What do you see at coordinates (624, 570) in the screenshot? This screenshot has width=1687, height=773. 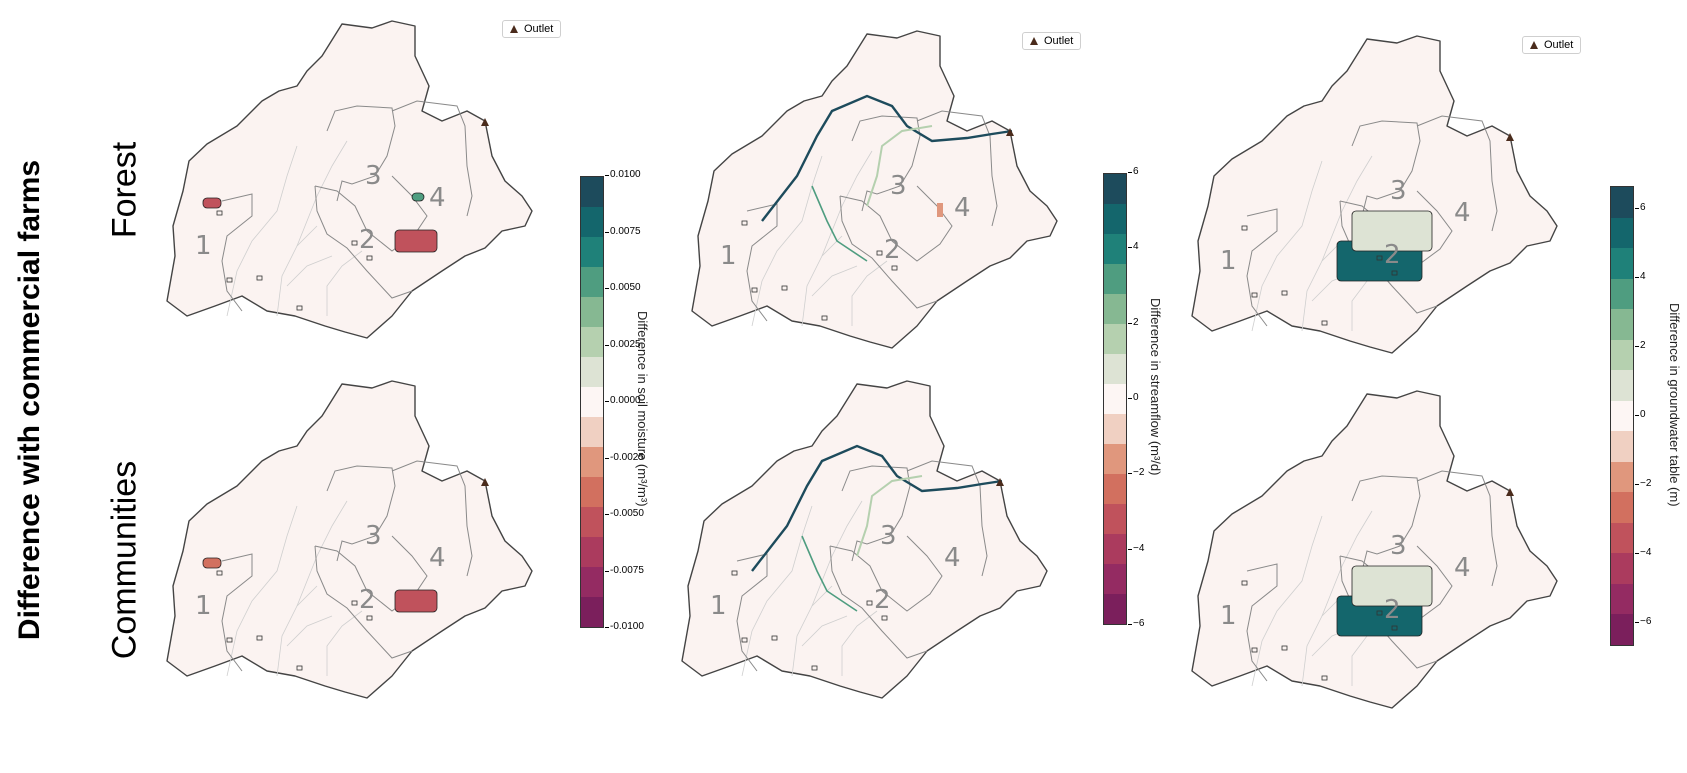 I see `colorbar-tick-label: -0.0075` at bounding box center [624, 570].